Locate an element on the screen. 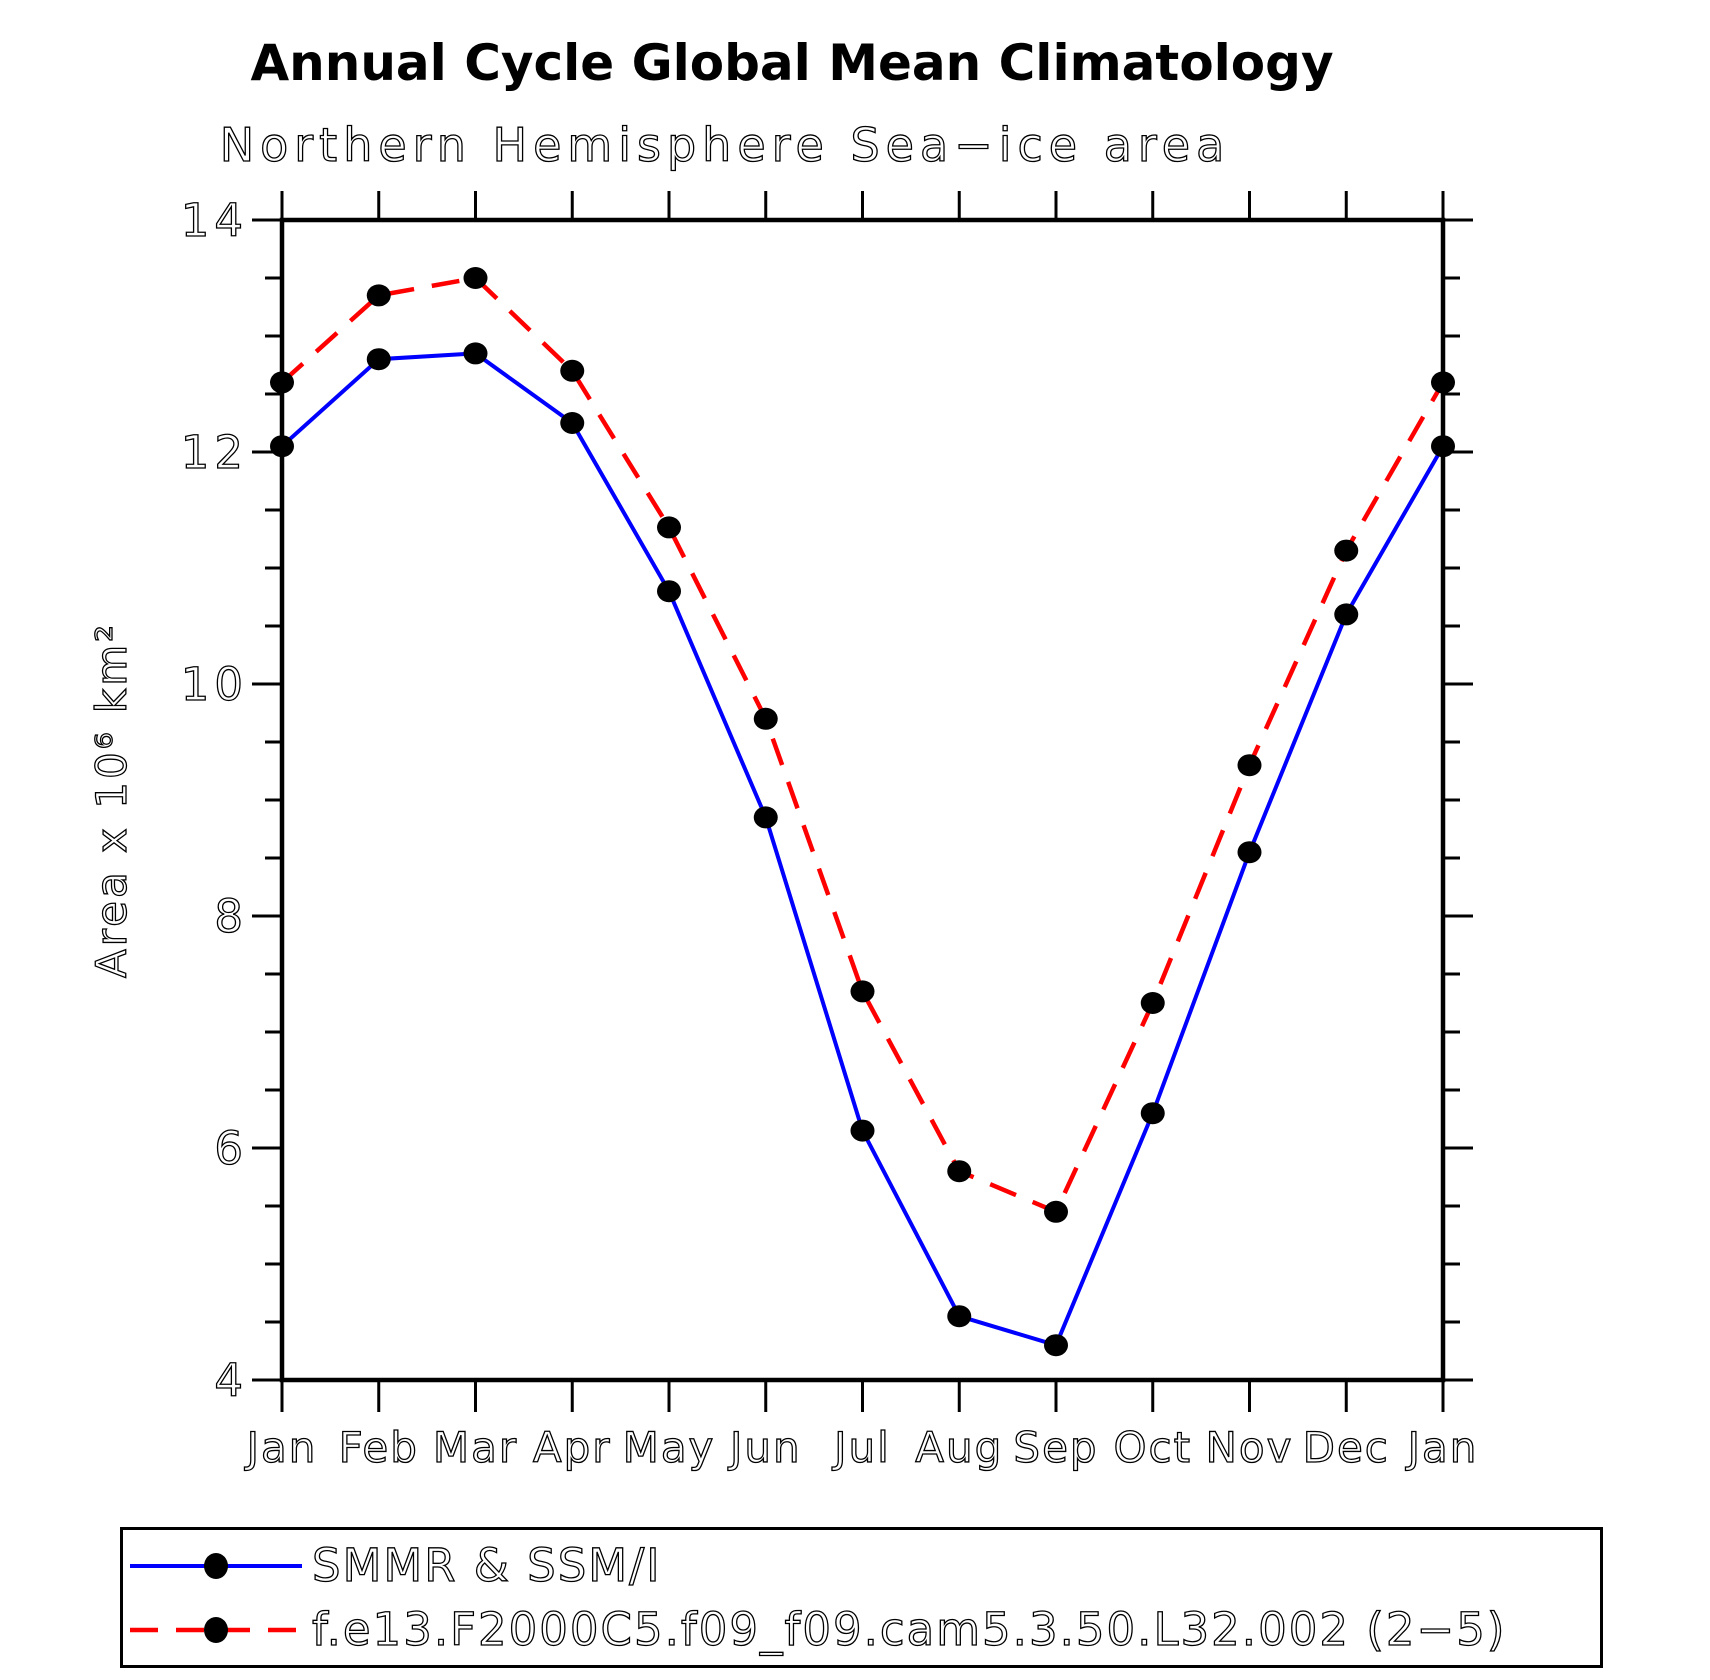 The height and width of the screenshot is (1680, 1710). x-axis-month-label: Jun is located at coordinates (764, 1447).